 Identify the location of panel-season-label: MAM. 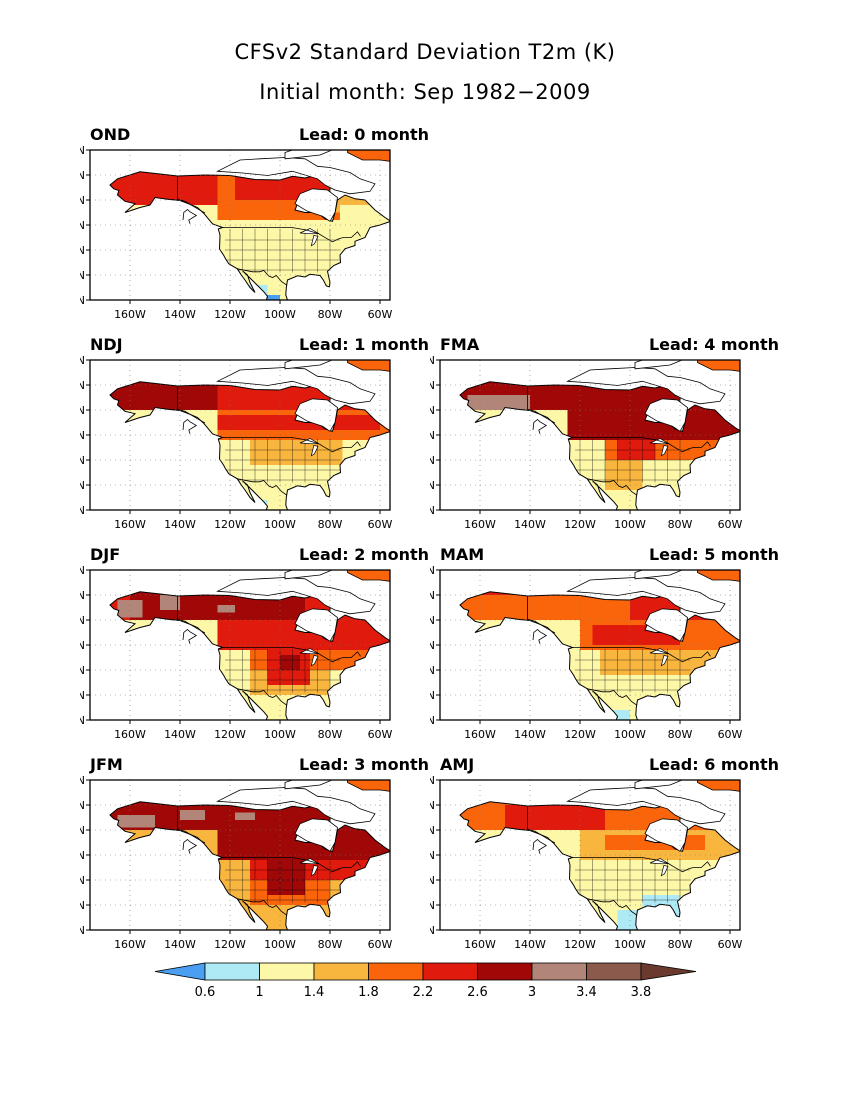
(462, 554).